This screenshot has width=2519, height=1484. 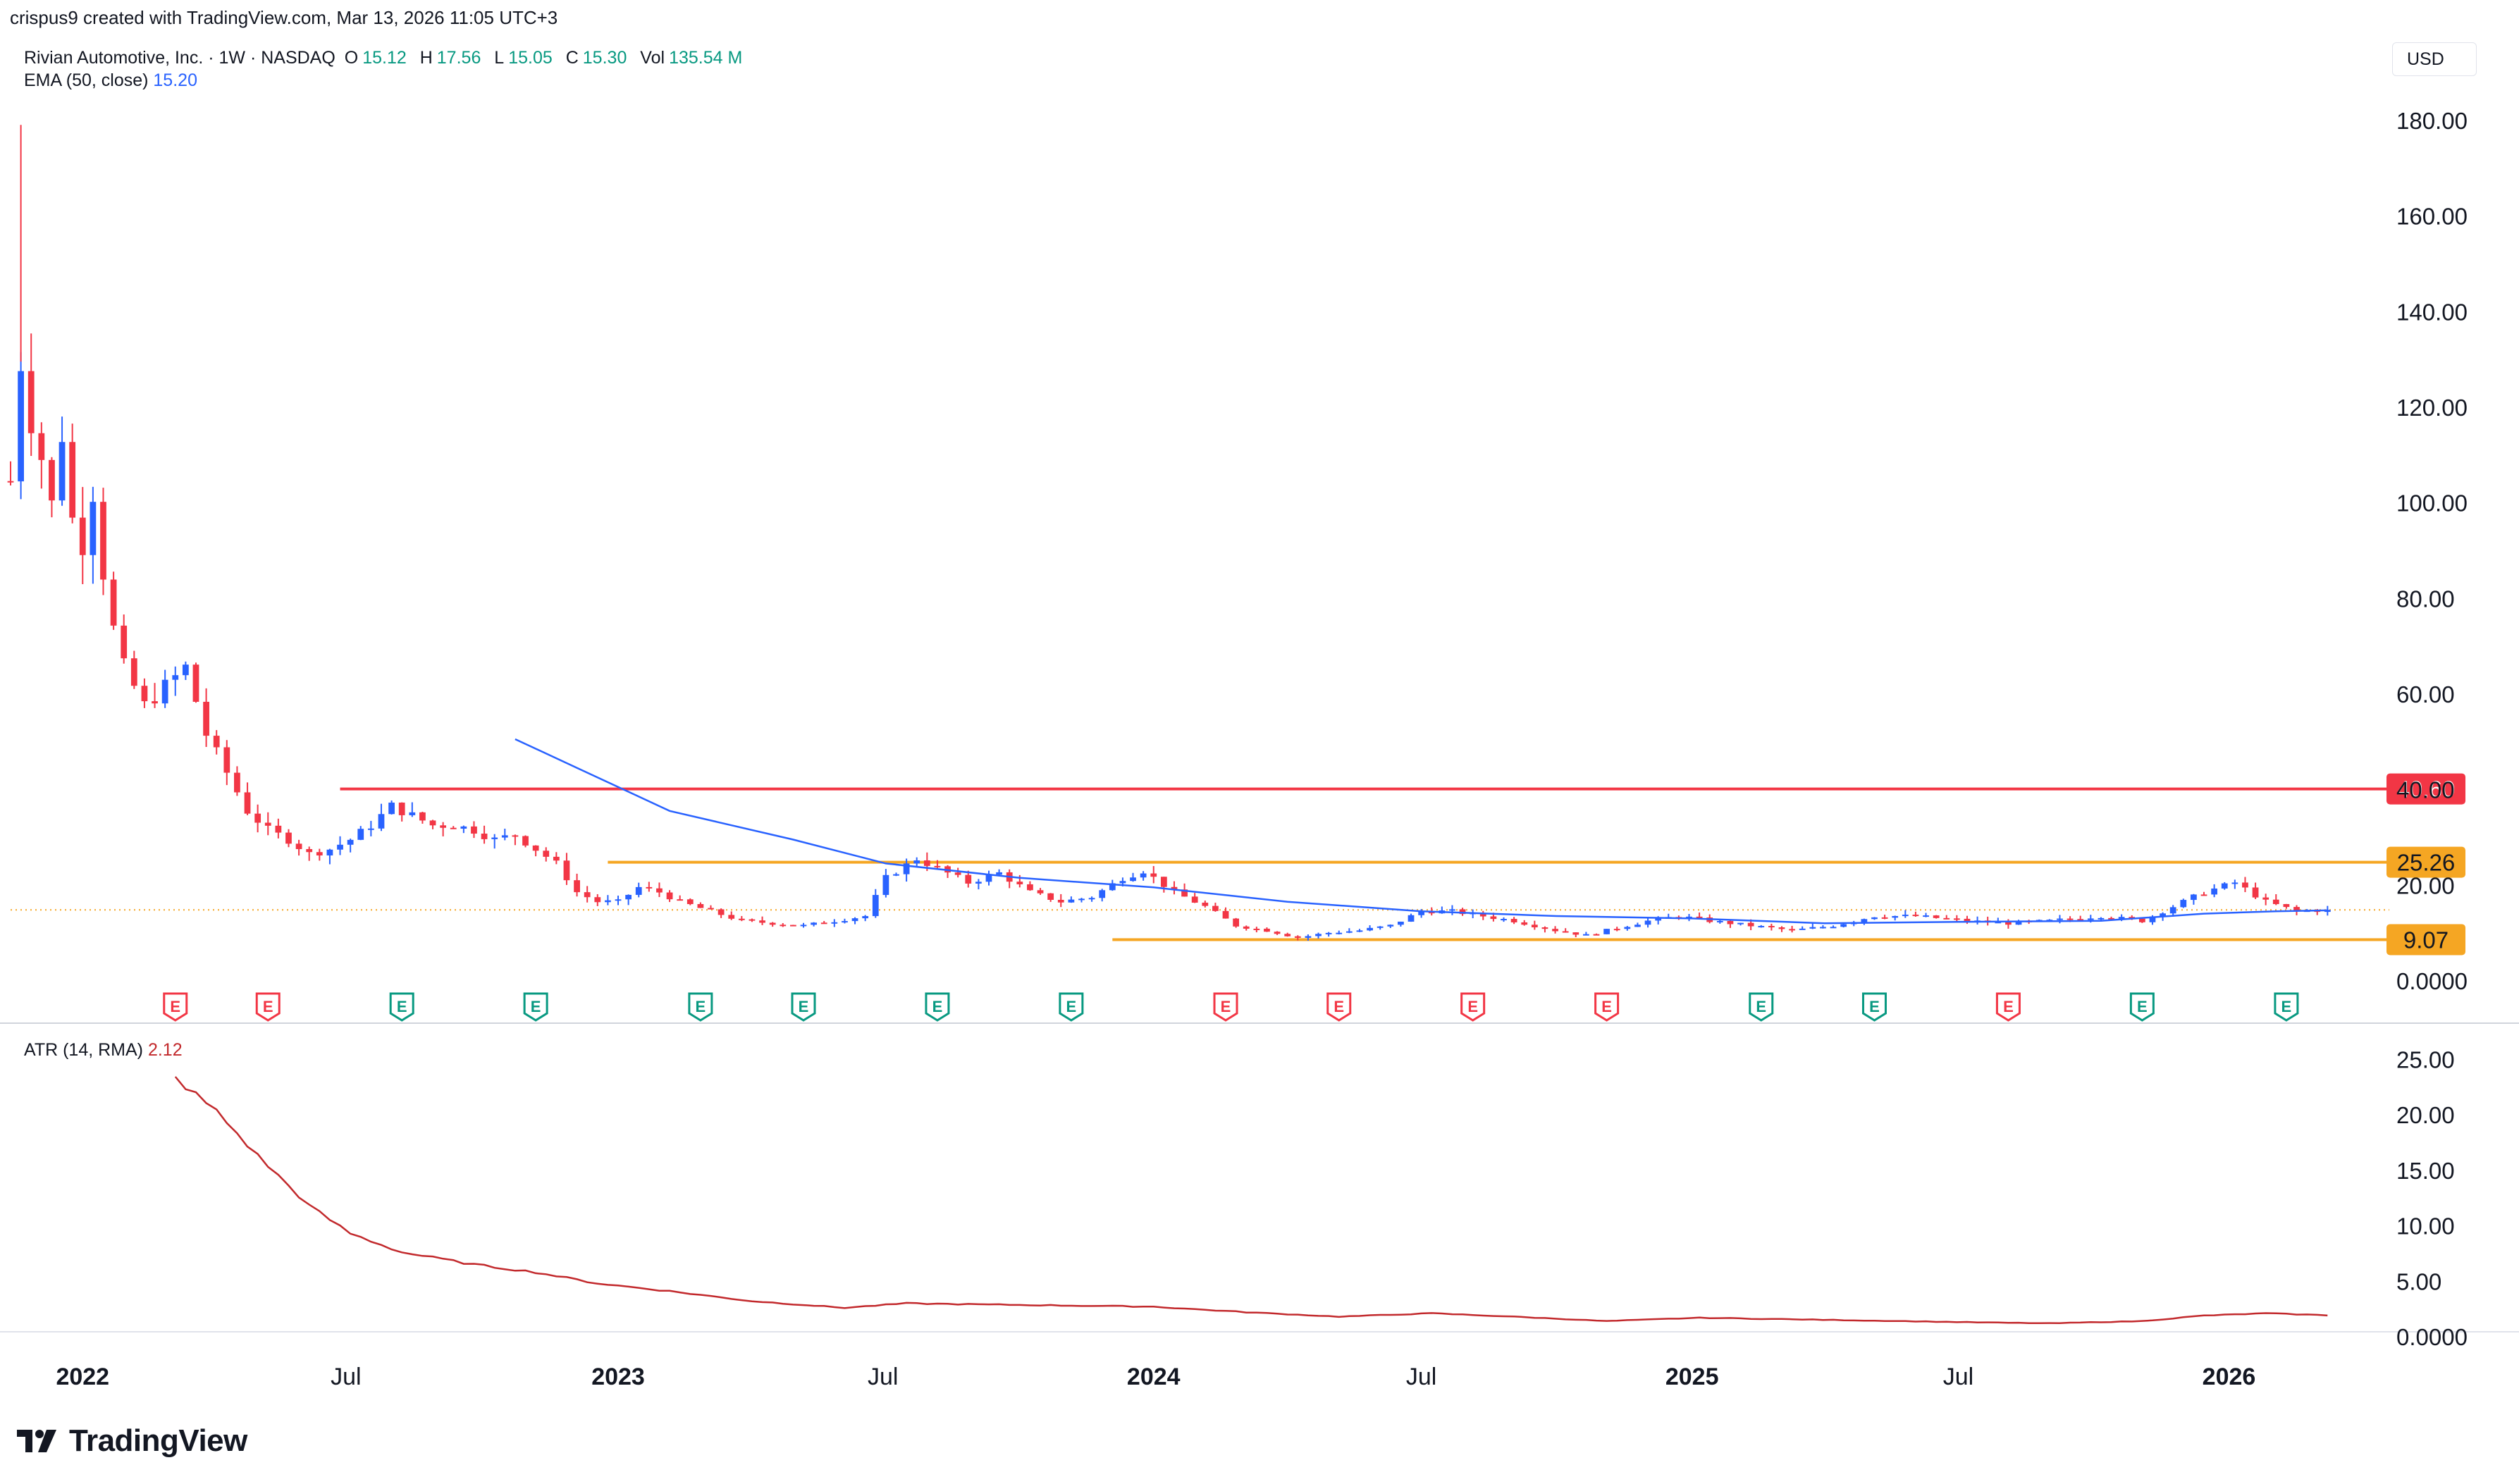 What do you see at coordinates (693, 58) in the screenshot?
I see `ohlc-volume: Vol 135.54 M` at bounding box center [693, 58].